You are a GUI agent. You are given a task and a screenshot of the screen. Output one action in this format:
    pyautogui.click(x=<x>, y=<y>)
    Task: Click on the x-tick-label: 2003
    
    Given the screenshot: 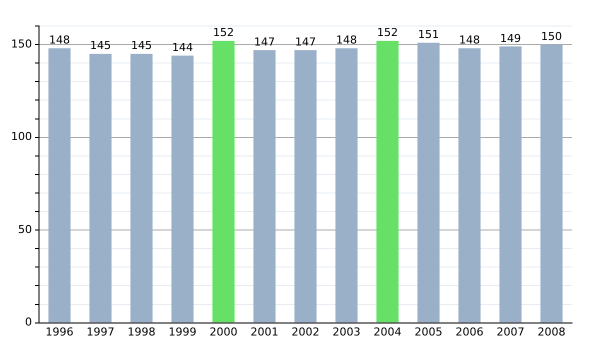 What is the action you would take?
    pyautogui.click(x=346, y=331)
    